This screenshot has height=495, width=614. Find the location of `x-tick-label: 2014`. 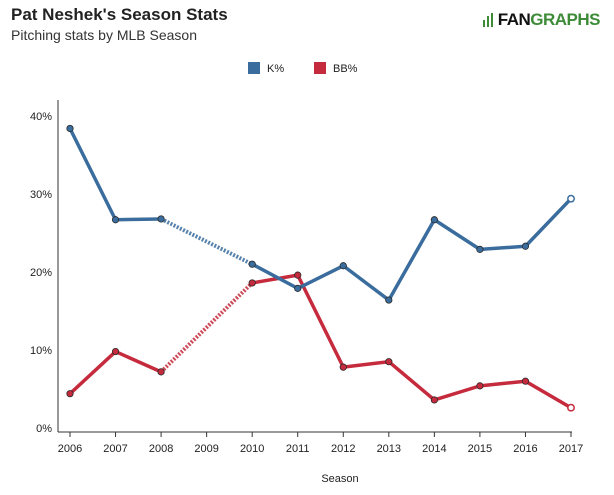

x-tick-label: 2014 is located at coordinates (434, 449).